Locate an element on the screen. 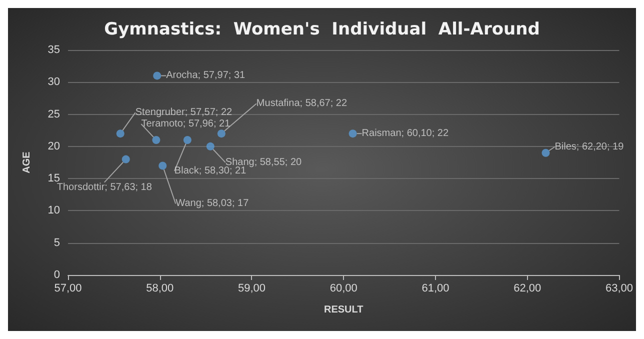 The height and width of the screenshot is (339, 644). data-label: Shang; 58,55; 20 is located at coordinates (263, 162).